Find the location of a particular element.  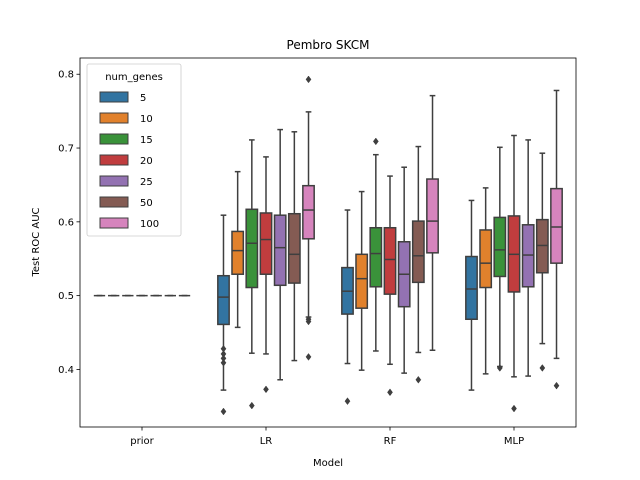

legend-title: num_genes is located at coordinates (134, 77).